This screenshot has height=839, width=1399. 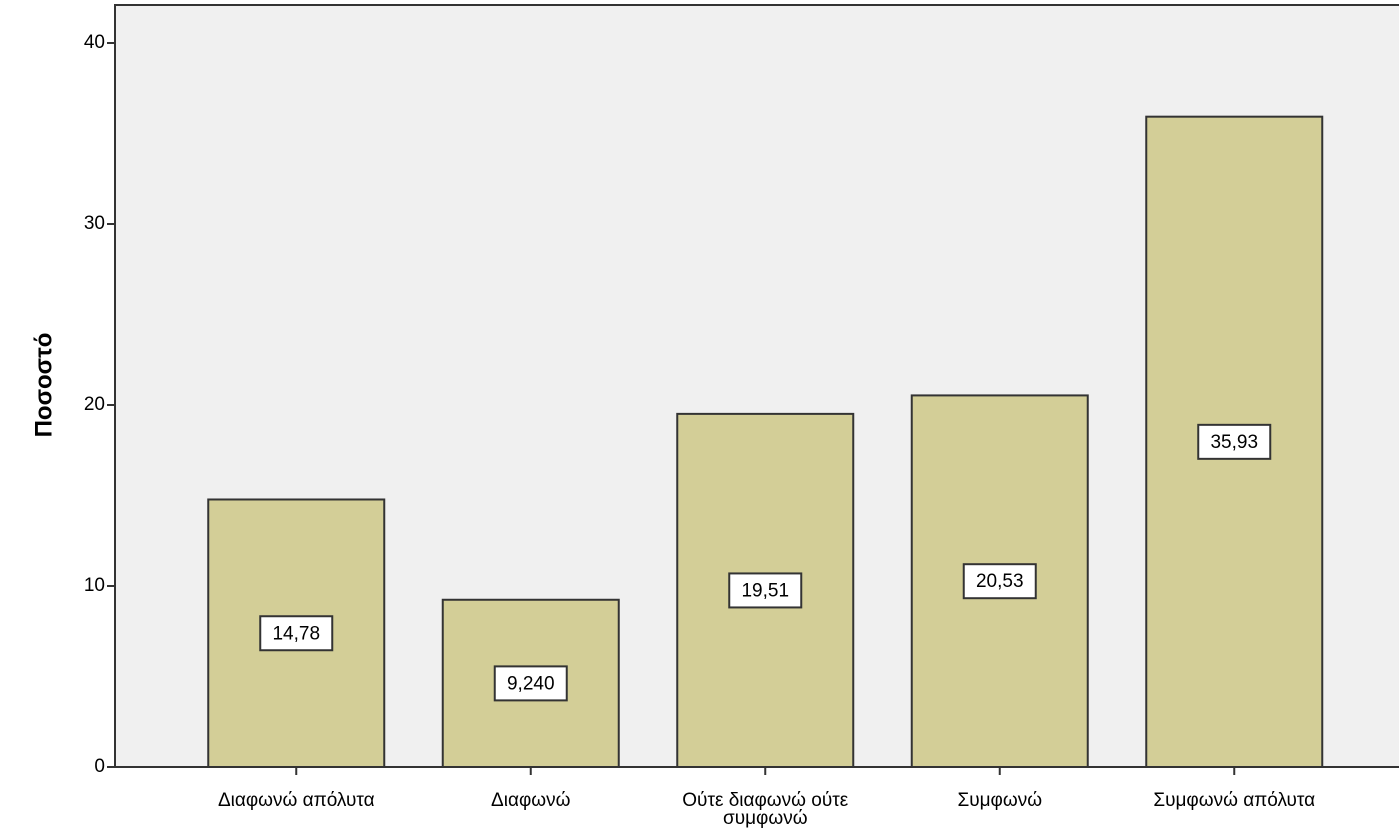 I want to click on x-tick-label: Συμφωνώ, so click(x=1000, y=800).